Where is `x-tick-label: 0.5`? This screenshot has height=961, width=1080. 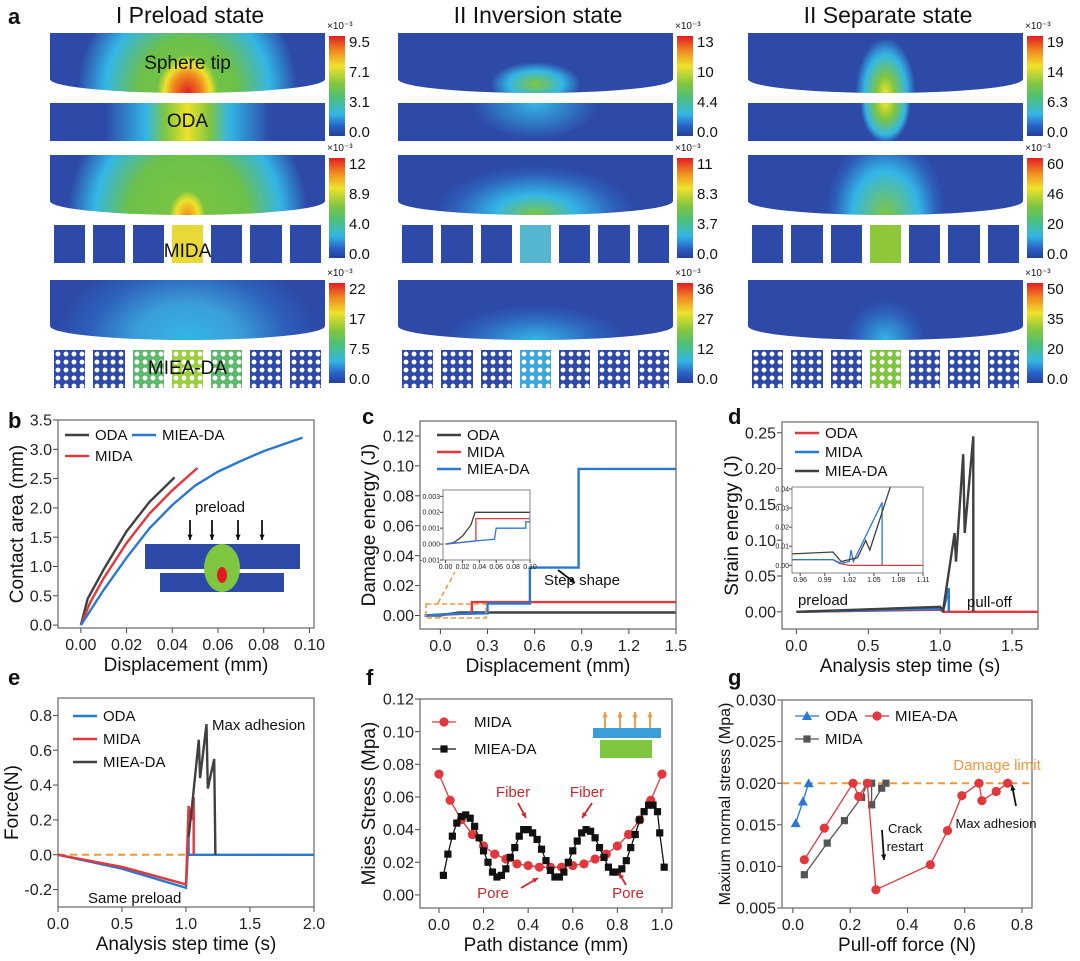
x-tick-label: 0.5 is located at coordinates (868, 646).